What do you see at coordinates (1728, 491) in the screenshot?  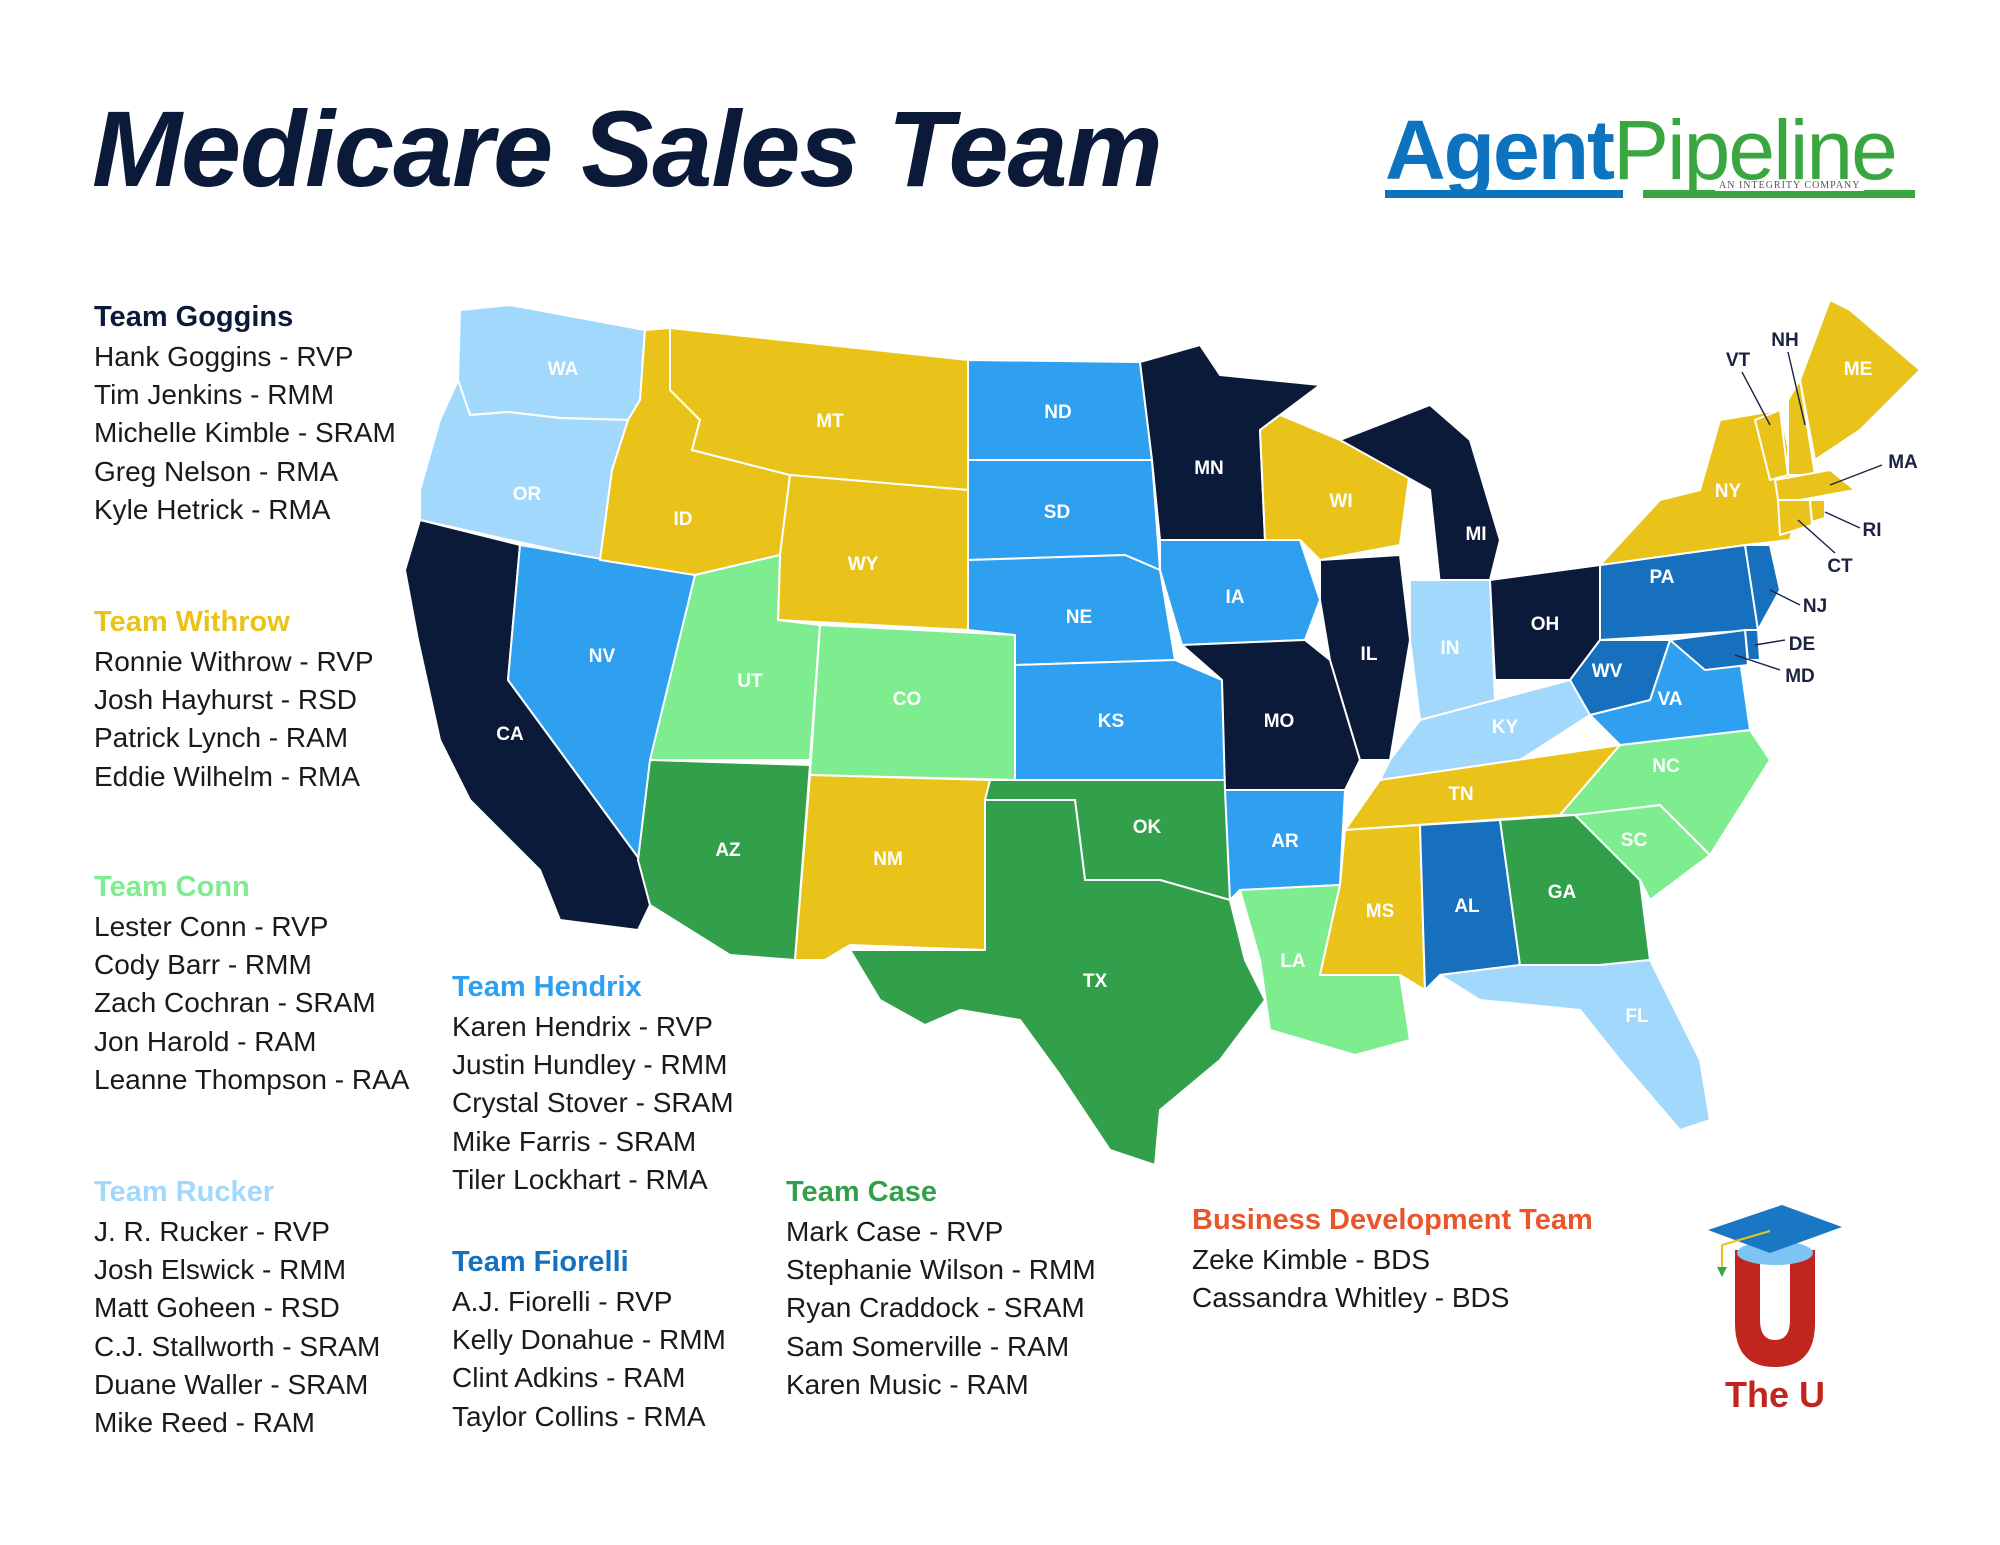 I see `state-label-NY: NY` at bounding box center [1728, 491].